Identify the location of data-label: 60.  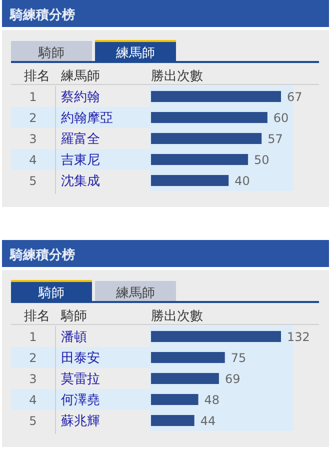
(281, 118).